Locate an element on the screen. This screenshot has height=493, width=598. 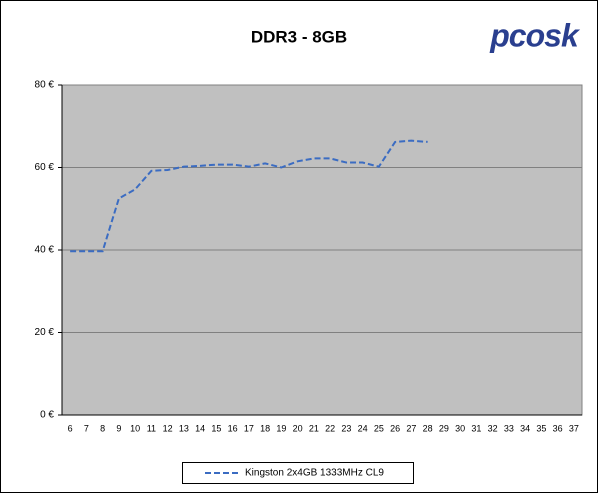
x-tick-label: 11 is located at coordinates (151, 428).